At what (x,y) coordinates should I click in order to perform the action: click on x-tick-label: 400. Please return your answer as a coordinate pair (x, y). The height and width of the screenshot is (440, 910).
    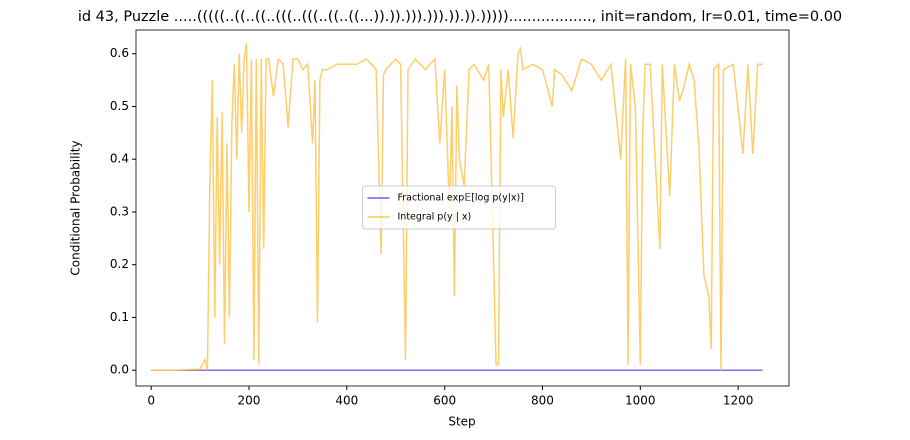
    Looking at the image, I should click on (346, 401).